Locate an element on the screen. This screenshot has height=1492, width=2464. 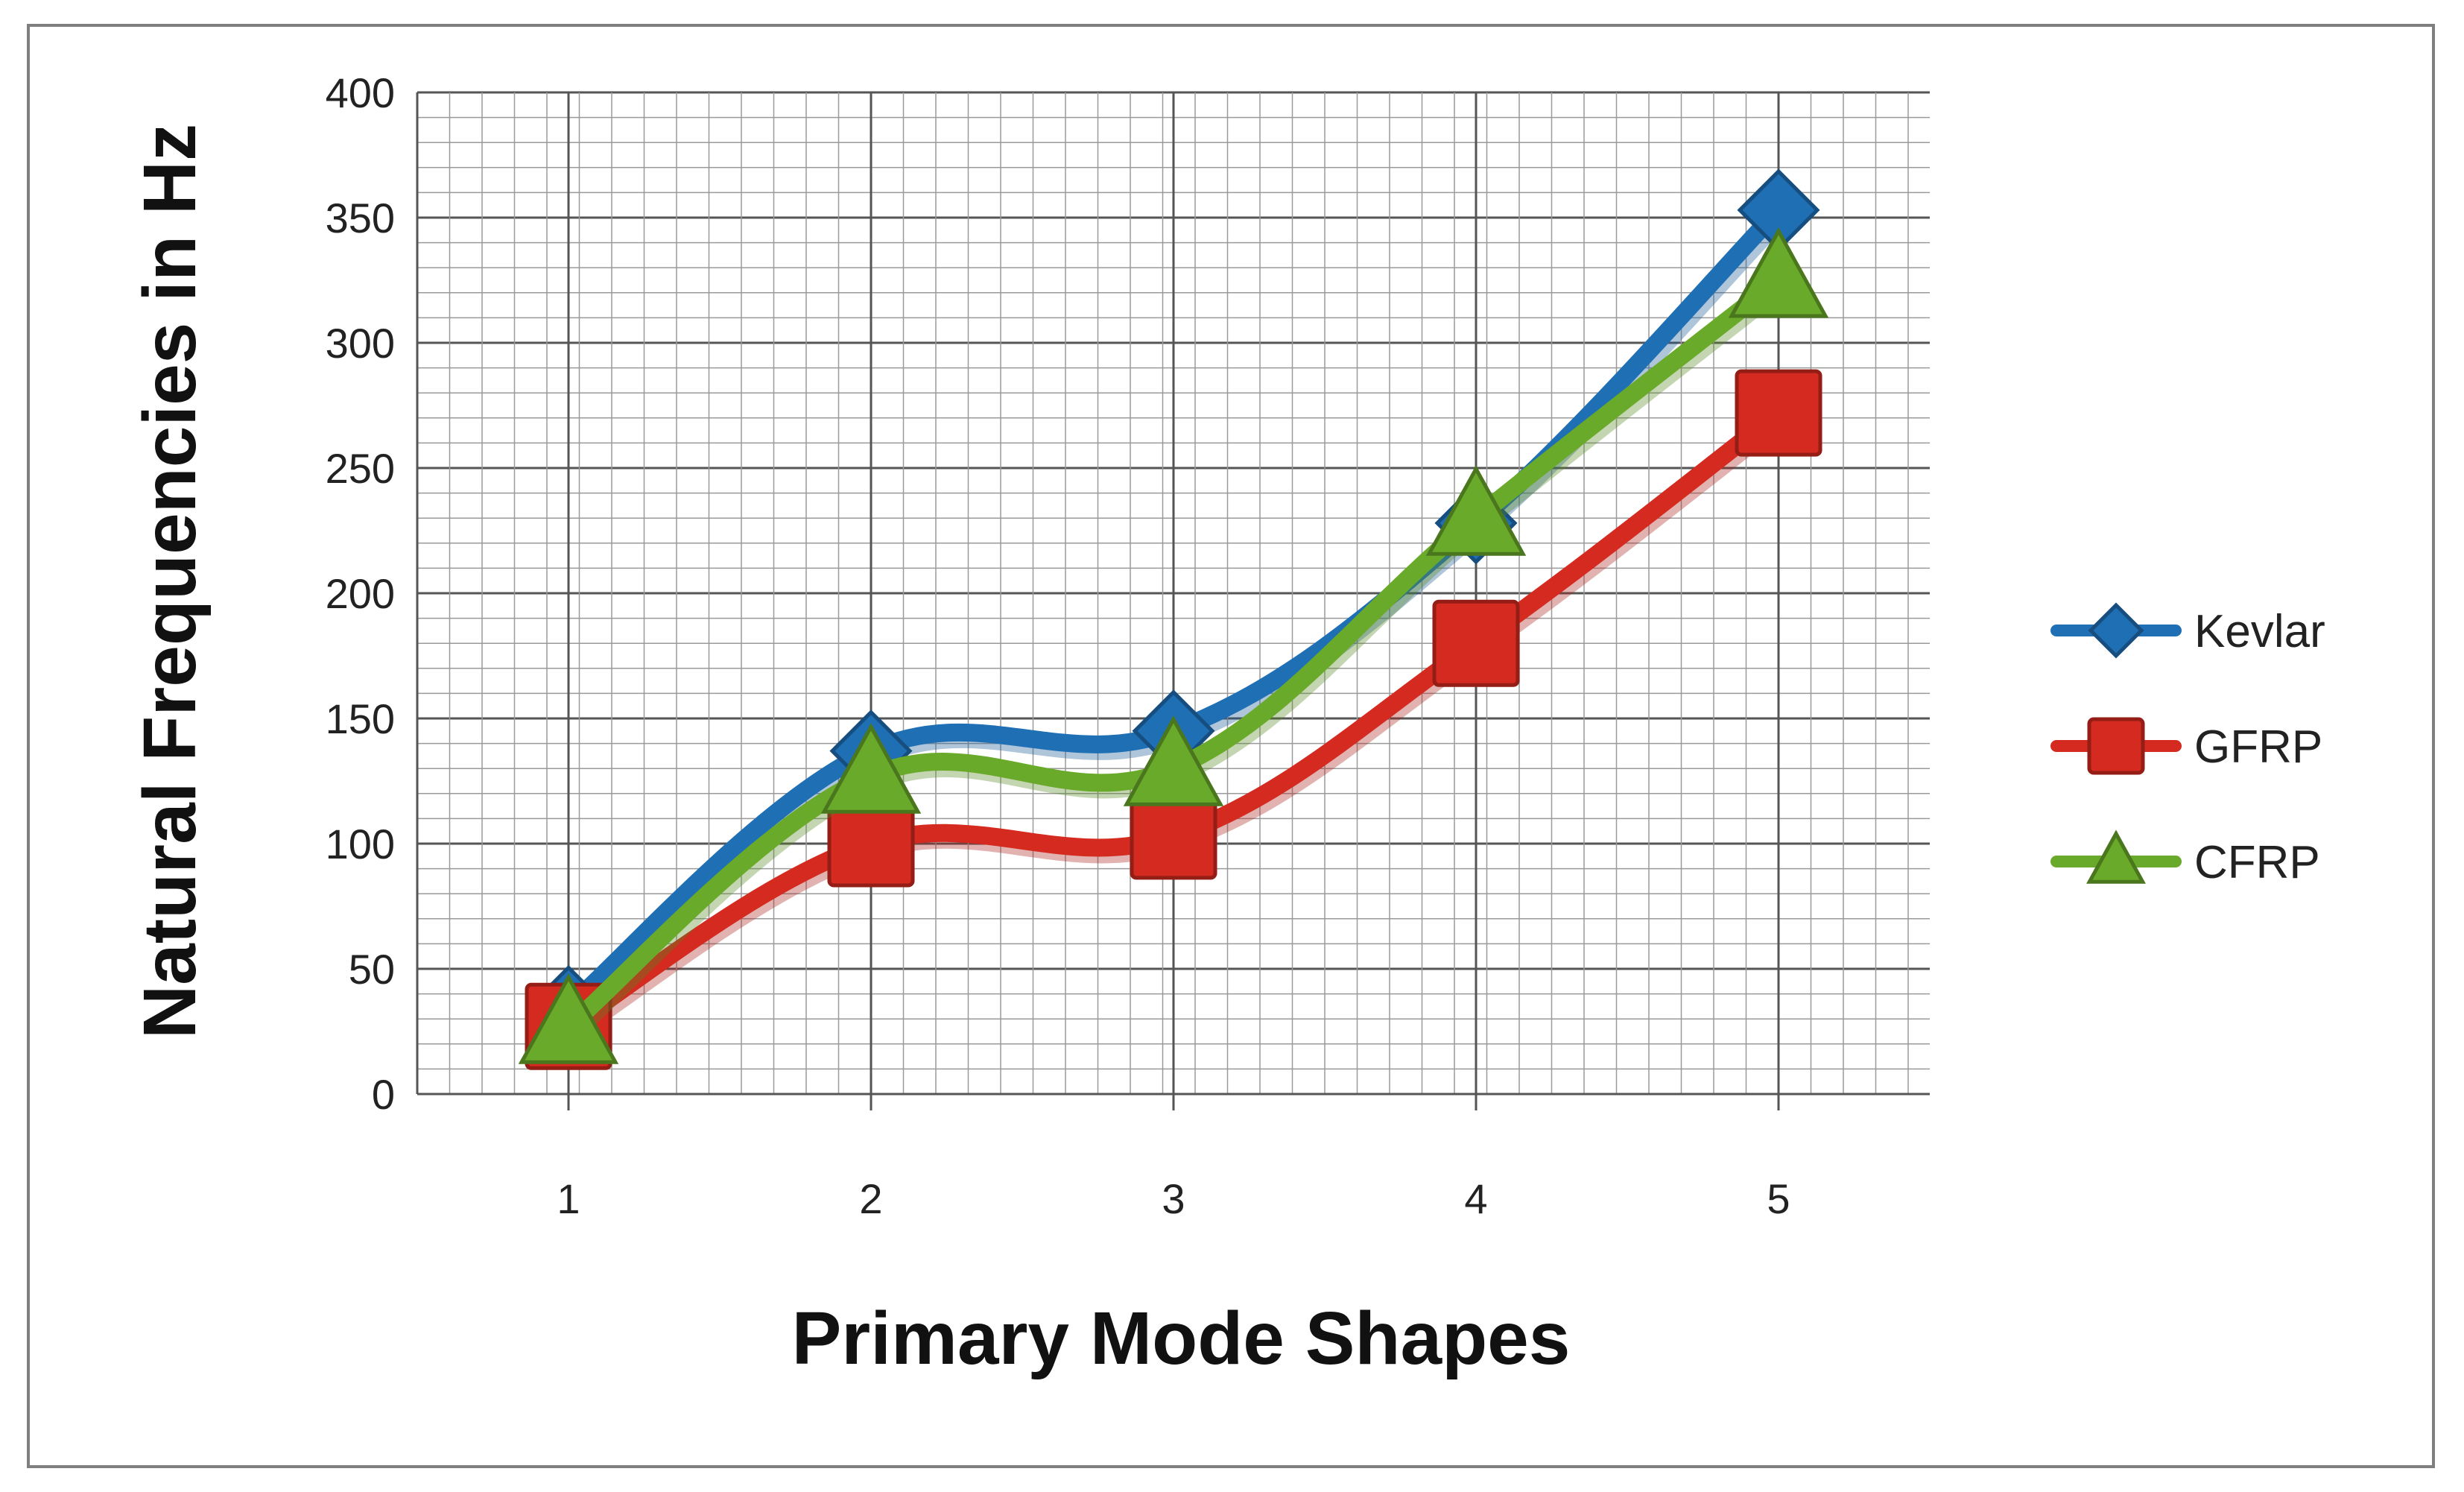
y-axis-title: Natural Frequencies in Hz is located at coordinates (170, 581).